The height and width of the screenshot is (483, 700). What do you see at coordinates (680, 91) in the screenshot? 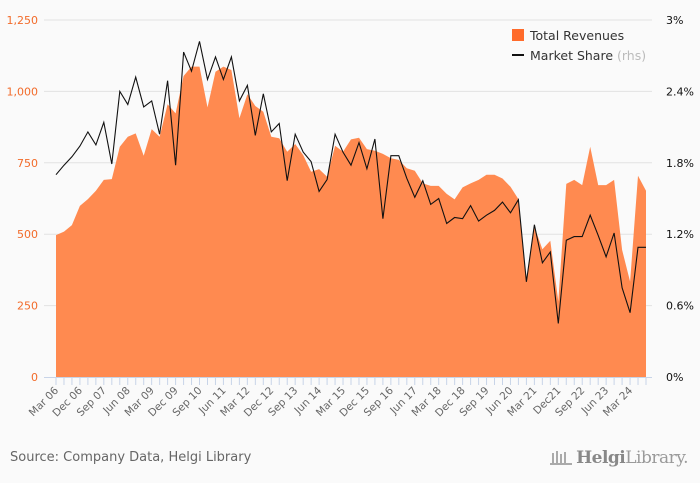
I see `right-axis-tick-label: 2.4%` at bounding box center [680, 91].